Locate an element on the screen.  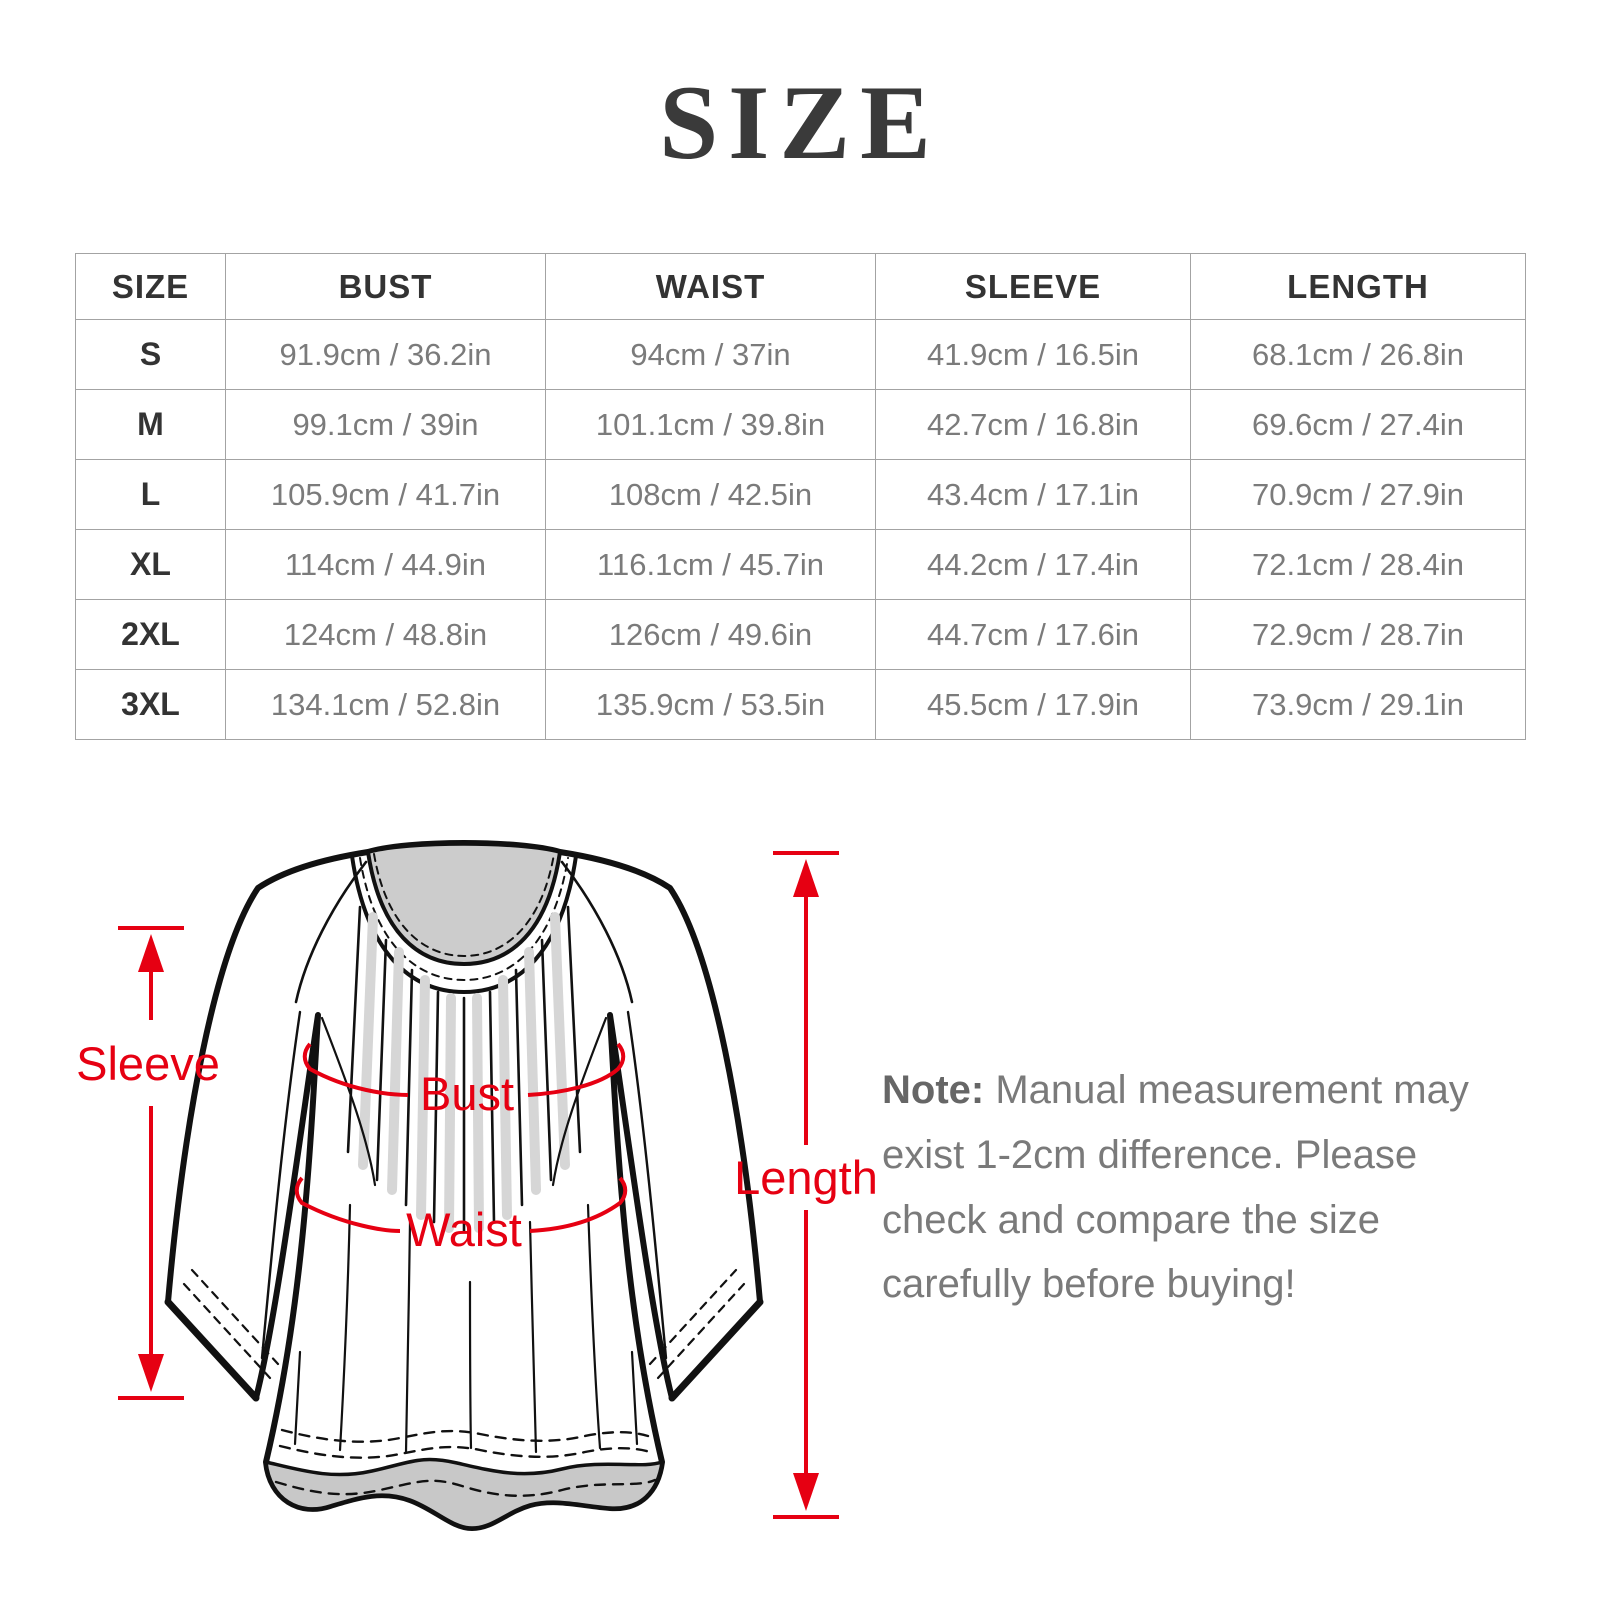
cell-sleeve: 44.7cm / 17.6in is located at coordinates (1033, 634).